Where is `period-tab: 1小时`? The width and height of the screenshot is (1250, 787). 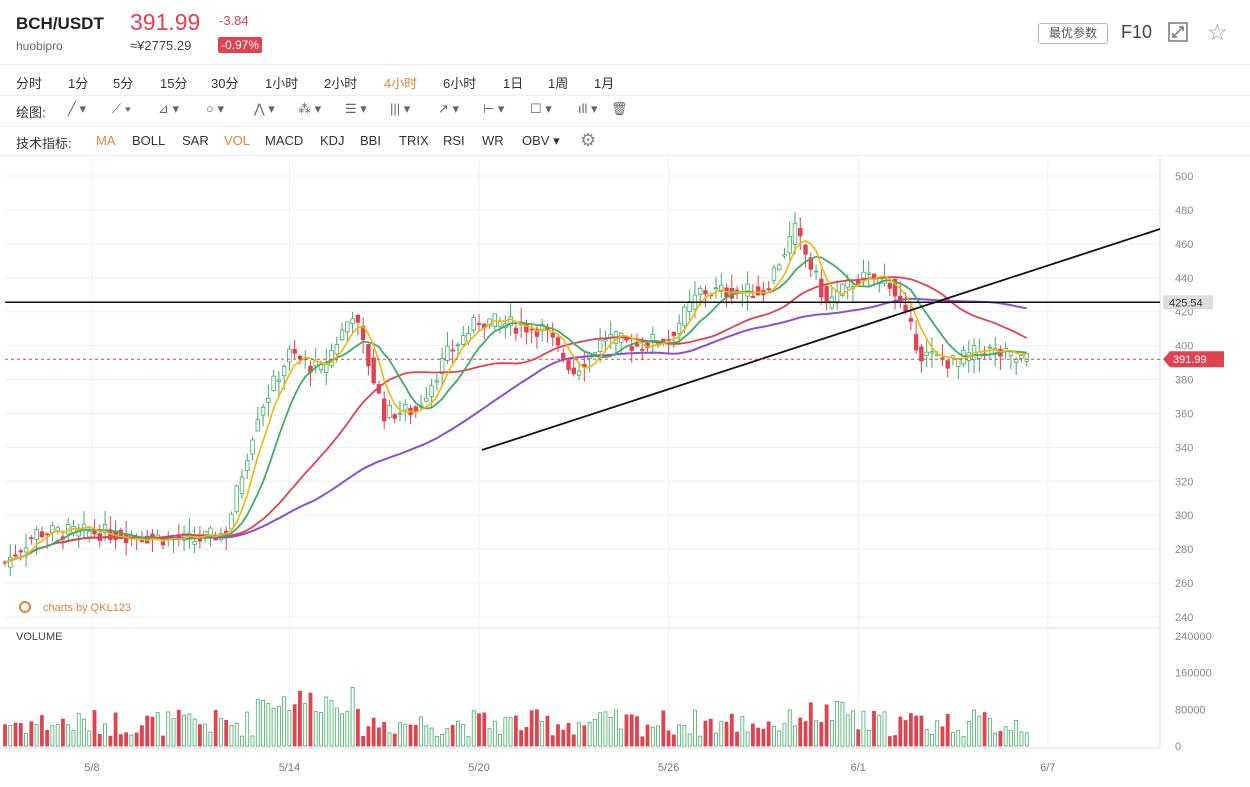
period-tab: 1小时 is located at coordinates (282, 83).